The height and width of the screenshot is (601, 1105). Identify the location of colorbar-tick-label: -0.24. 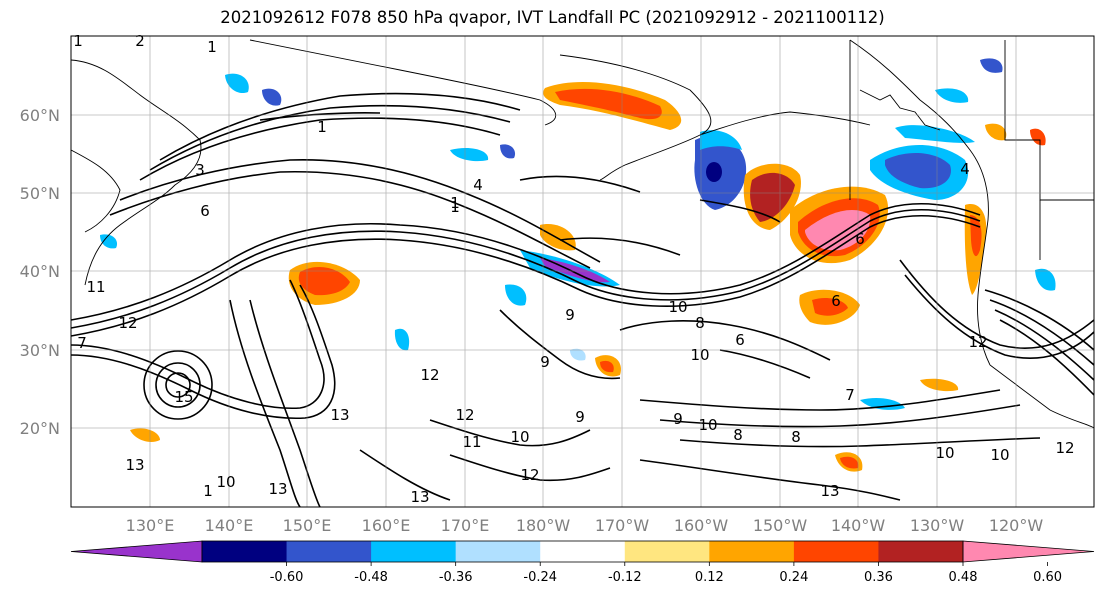
(540, 577).